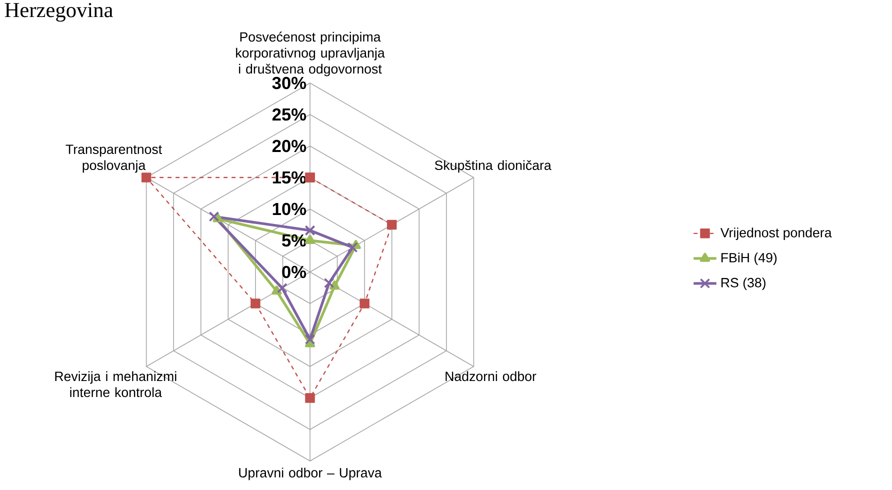 The width and height of the screenshot is (892, 490). Describe the element at coordinates (294, 272) in the screenshot. I see `y-tick-label: 0%` at that location.